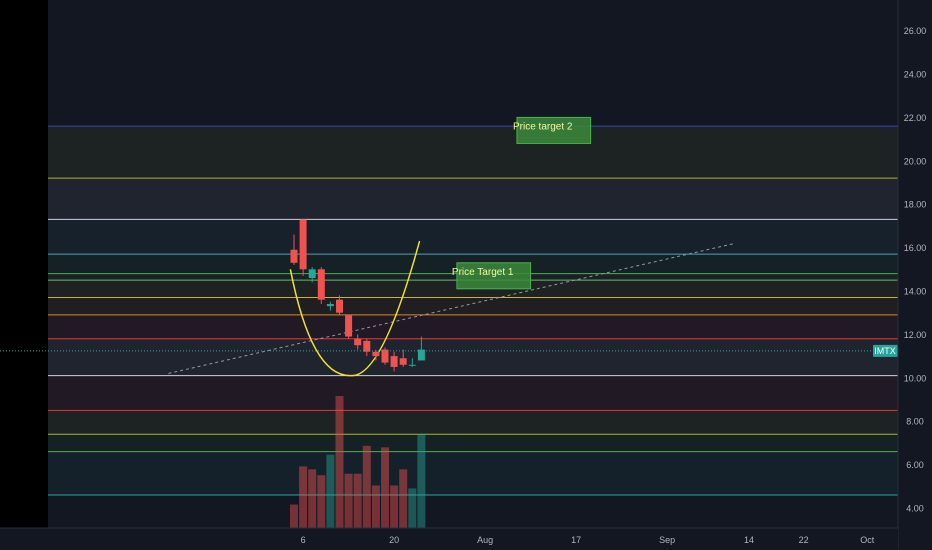 This screenshot has width=932, height=550. What do you see at coordinates (394, 540) in the screenshot?
I see `x-tick-label: 20` at bounding box center [394, 540].